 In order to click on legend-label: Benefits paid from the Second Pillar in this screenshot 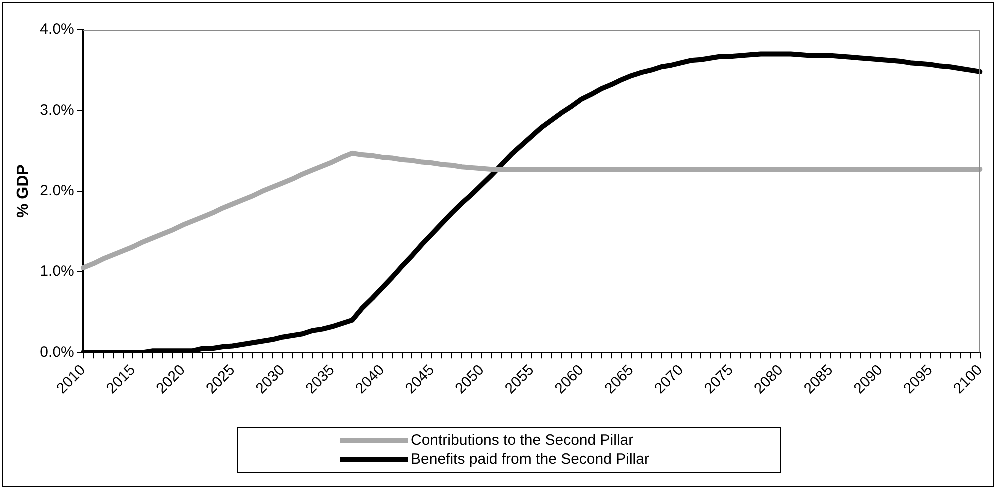, I will do `click(530, 459)`.